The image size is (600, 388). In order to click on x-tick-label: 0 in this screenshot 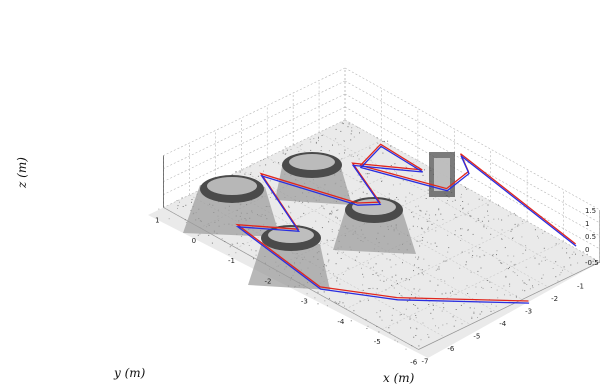, I will do `click(194, 241)`.